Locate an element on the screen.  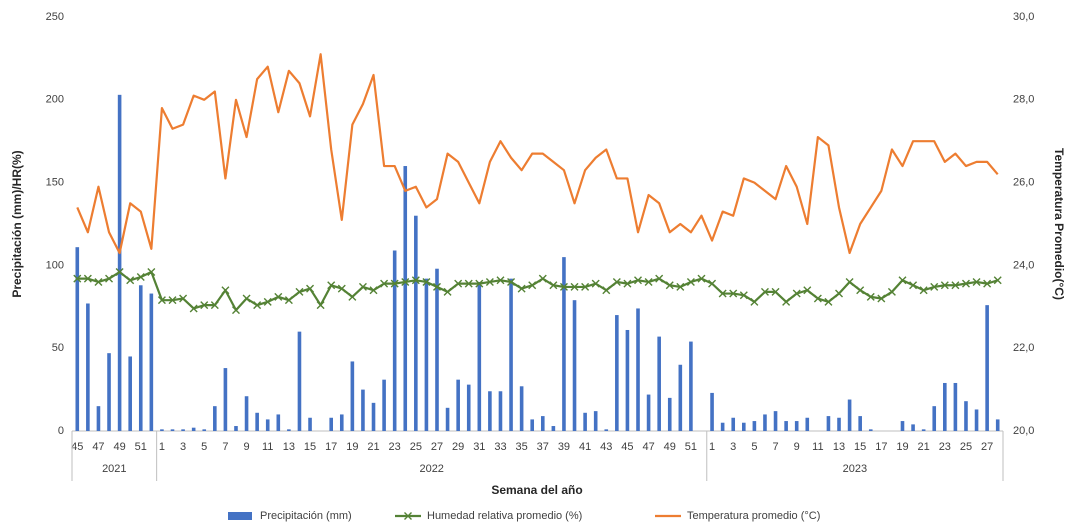
legend-marker is located at coordinates (408, 516).